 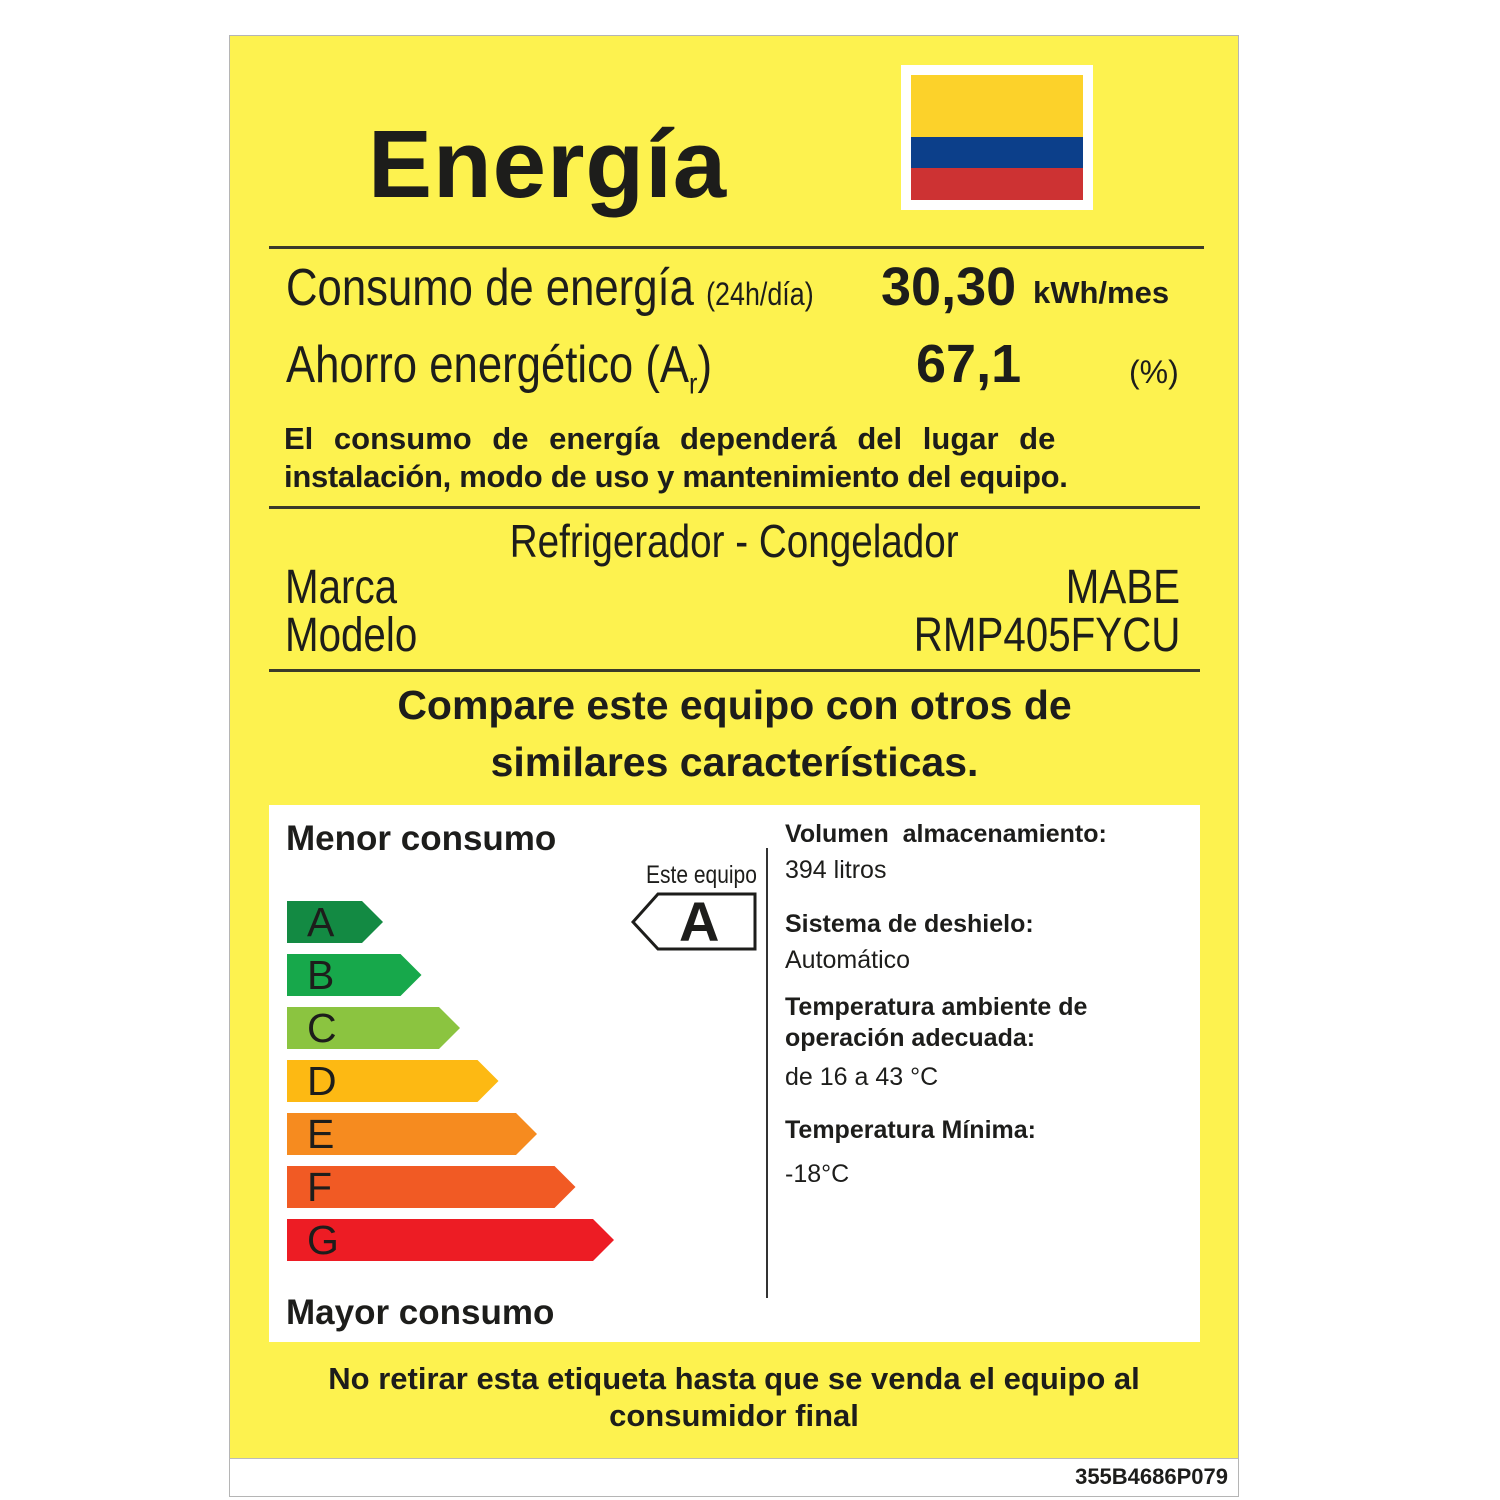 I want to click on efficiency-class-d: D, so click(x=393, y=1081).